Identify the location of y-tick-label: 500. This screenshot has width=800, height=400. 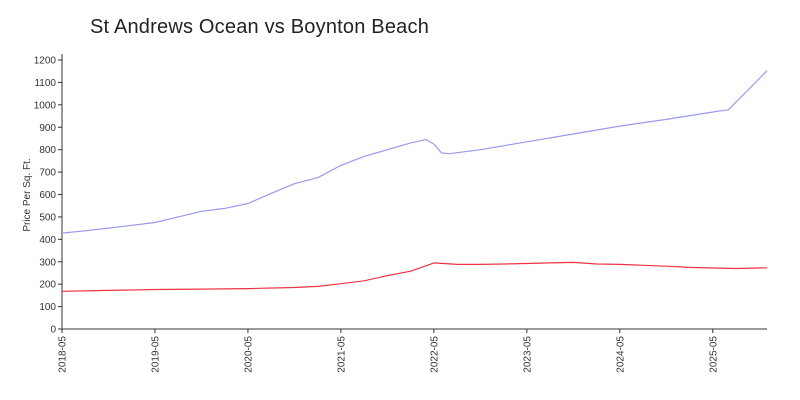
(47, 217).